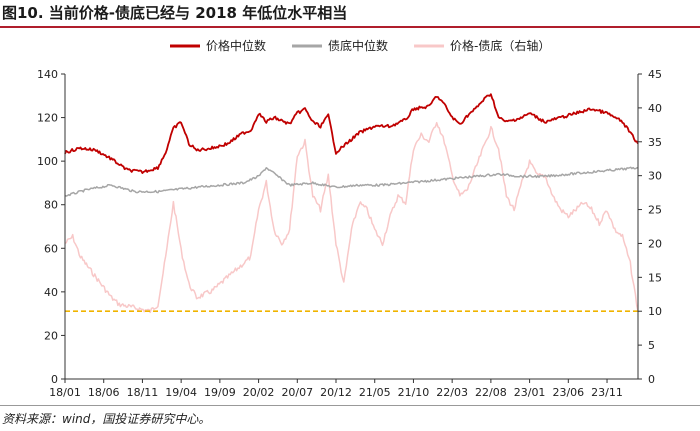  Describe the element at coordinates (143, 392) in the screenshot. I see `x-tick-label: 18/11` at that location.